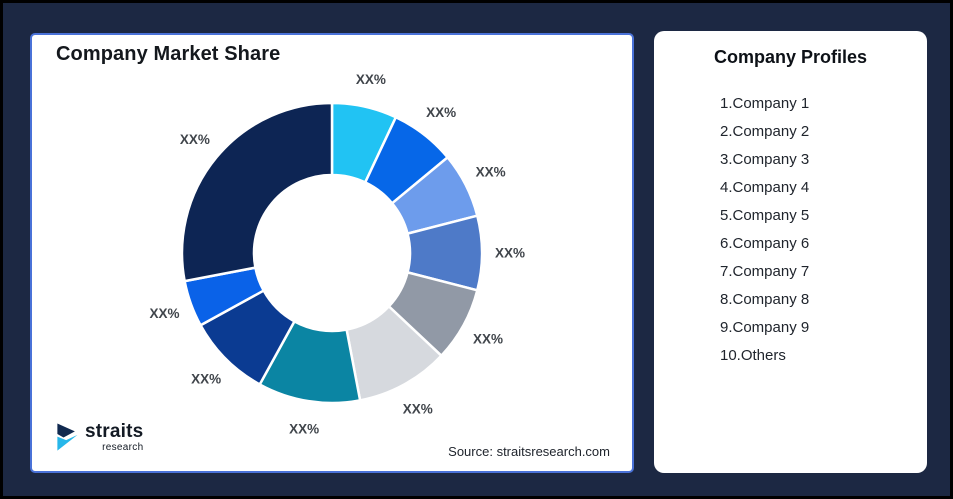 Image resolution: width=953 pixels, height=499 pixels. What do you see at coordinates (765, 187) in the screenshot?
I see `list-item: 4.Company 4` at bounding box center [765, 187].